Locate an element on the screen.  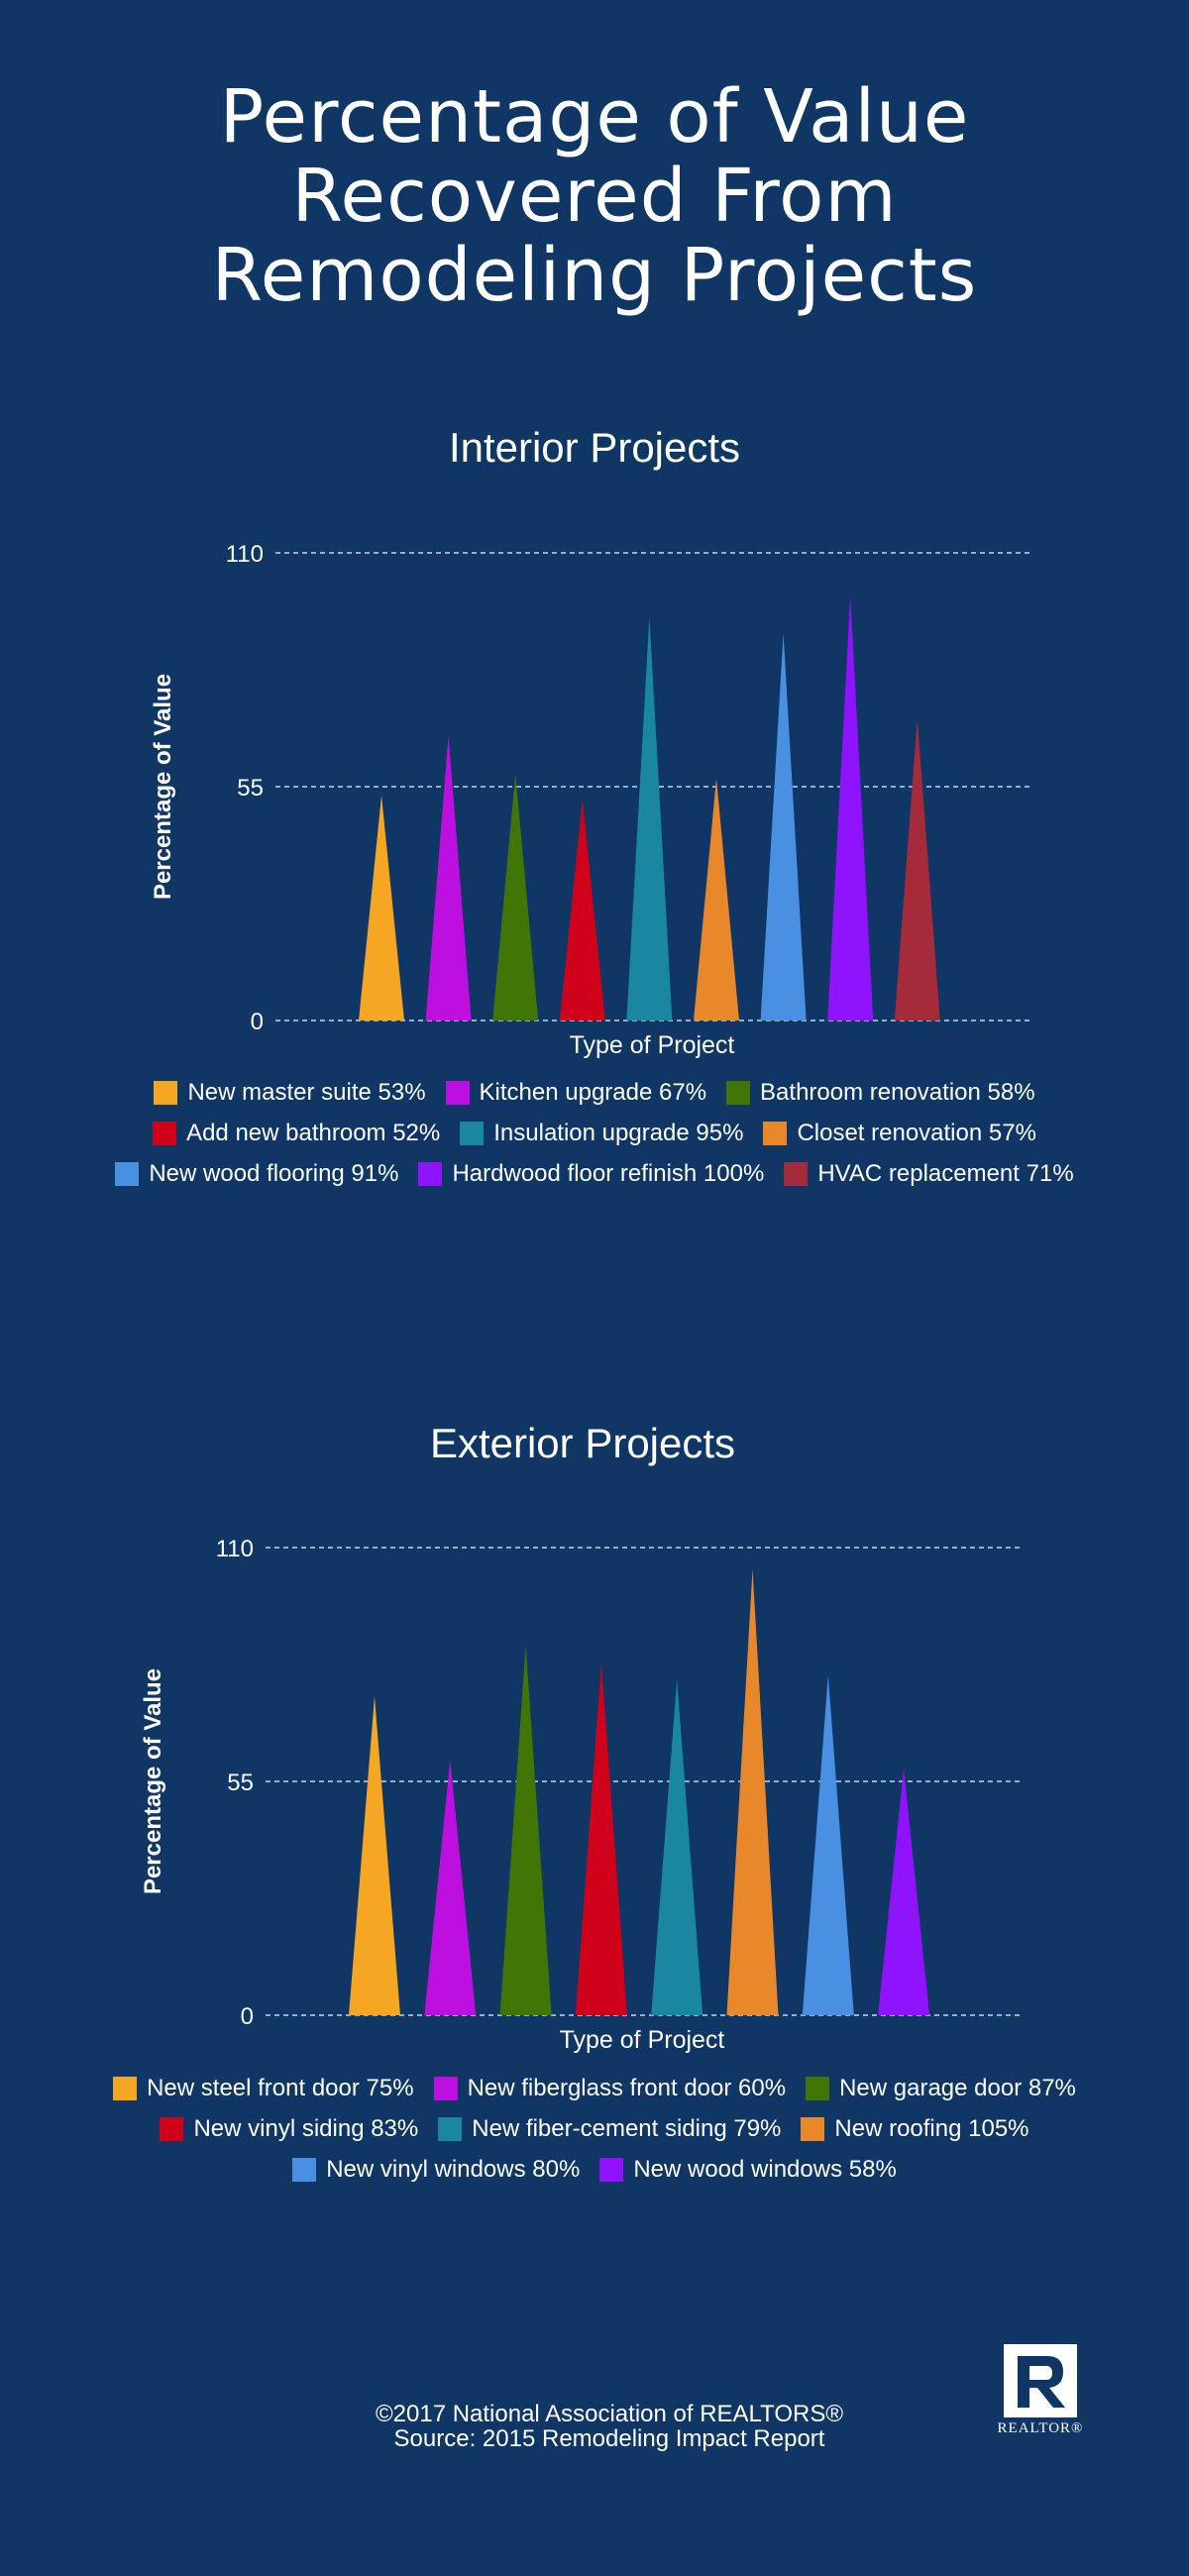
legend-item: New steel front door 75% is located at coordinates (263, 2088).